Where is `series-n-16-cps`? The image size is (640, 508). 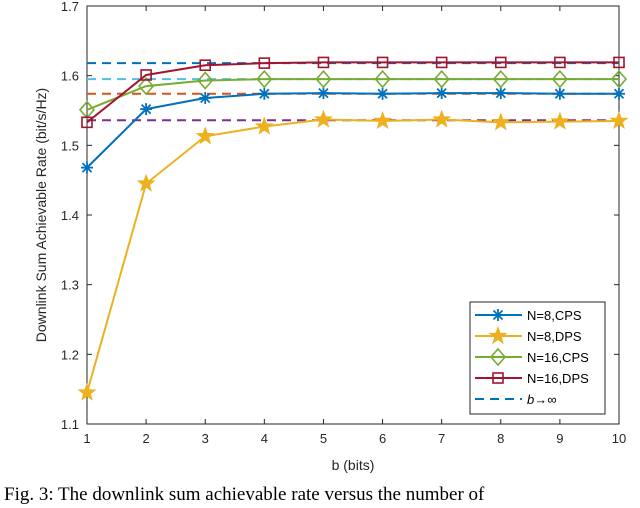 series-n-16-cps is located at coordinates (353, 94).